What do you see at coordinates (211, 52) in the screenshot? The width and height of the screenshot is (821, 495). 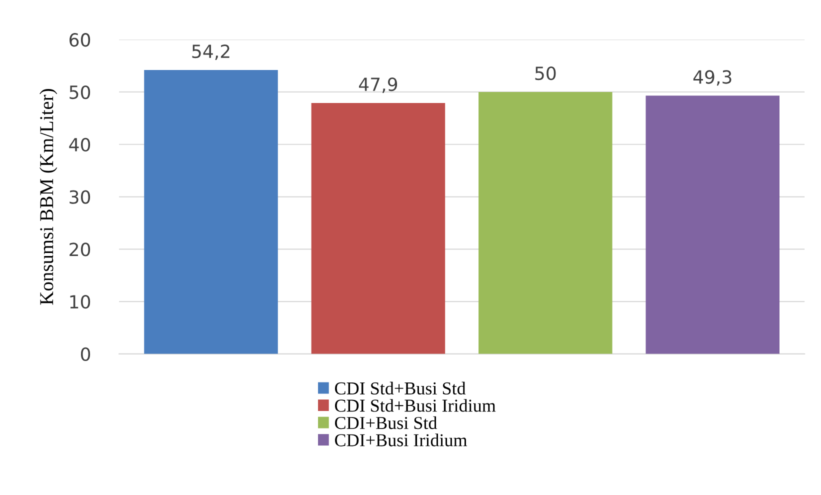 I see `text: 54,2` at bounding box center [211, 52].